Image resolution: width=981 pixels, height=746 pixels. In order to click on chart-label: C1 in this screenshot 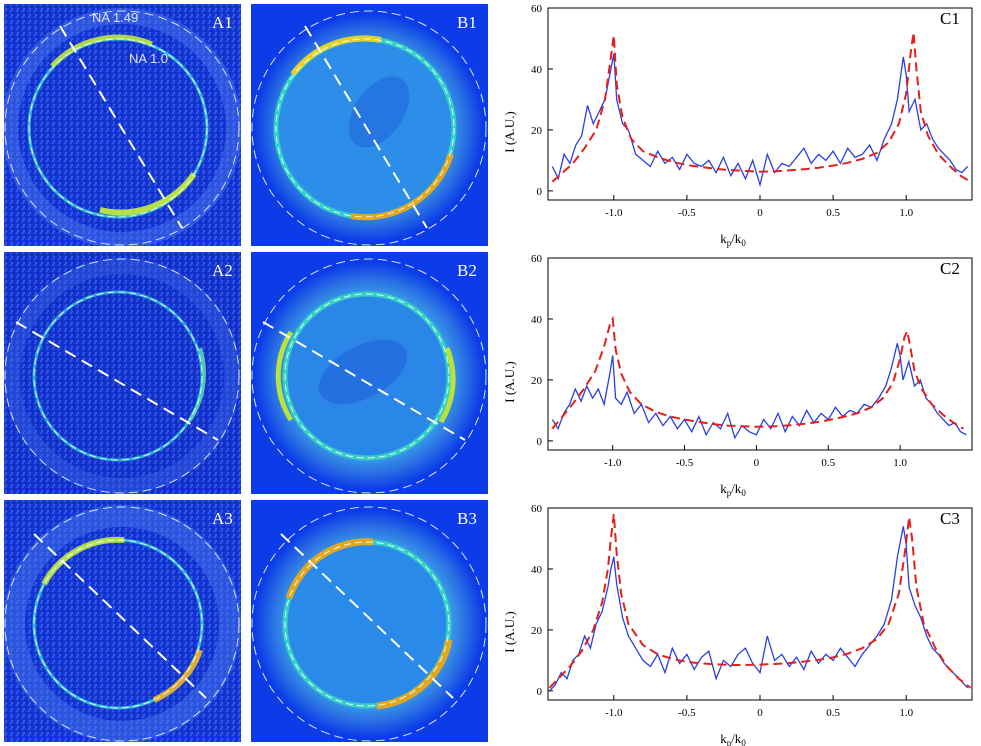, I will do `click(950, 18)`.